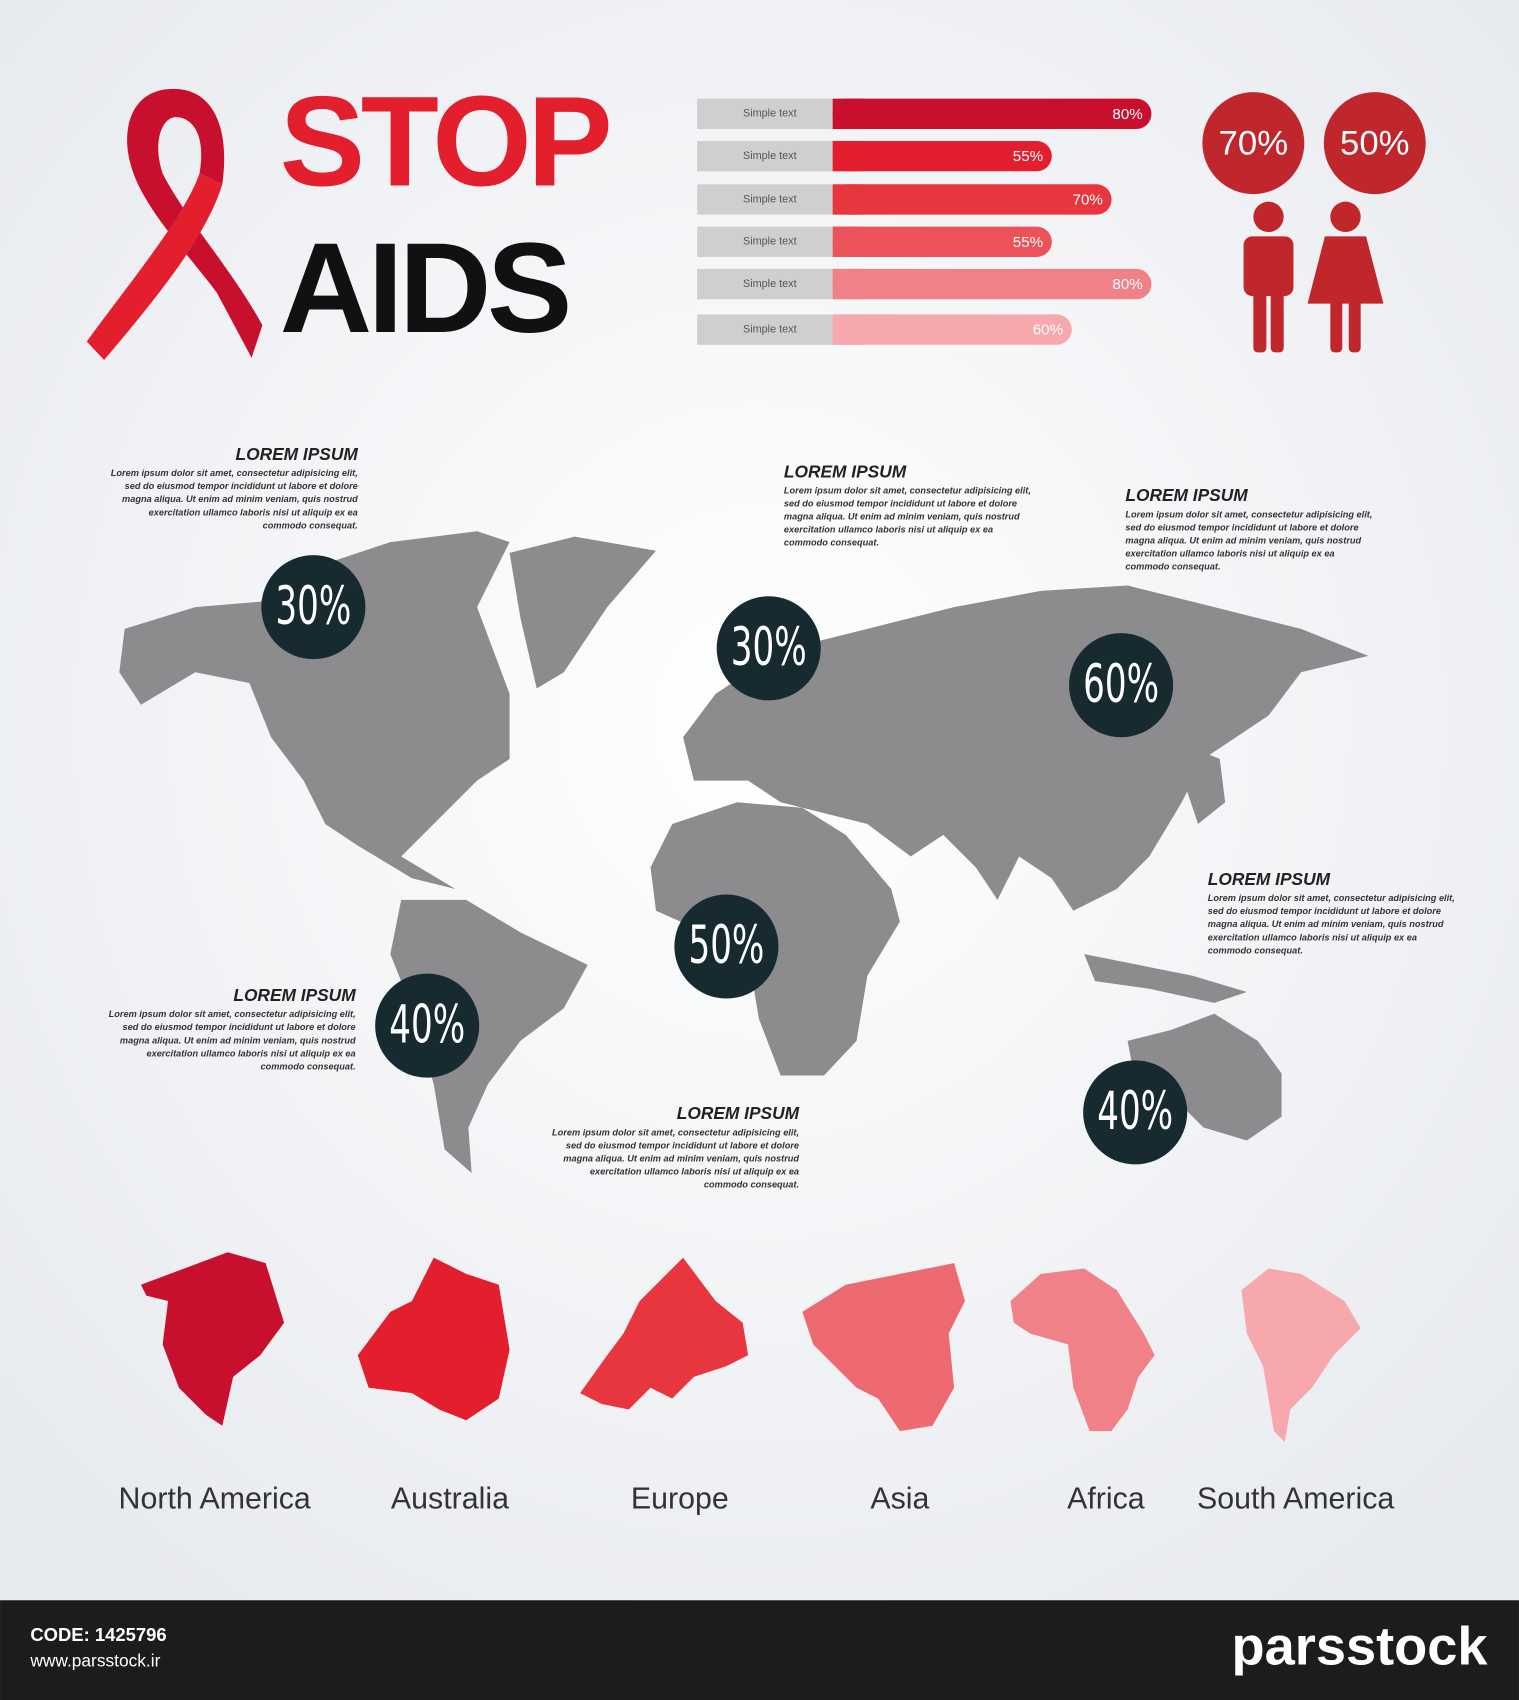  What do you see at coordinates (1106, 1499) in the screenshot?
I see `continent-name: Africa` at bounding box center [1106, 1499].